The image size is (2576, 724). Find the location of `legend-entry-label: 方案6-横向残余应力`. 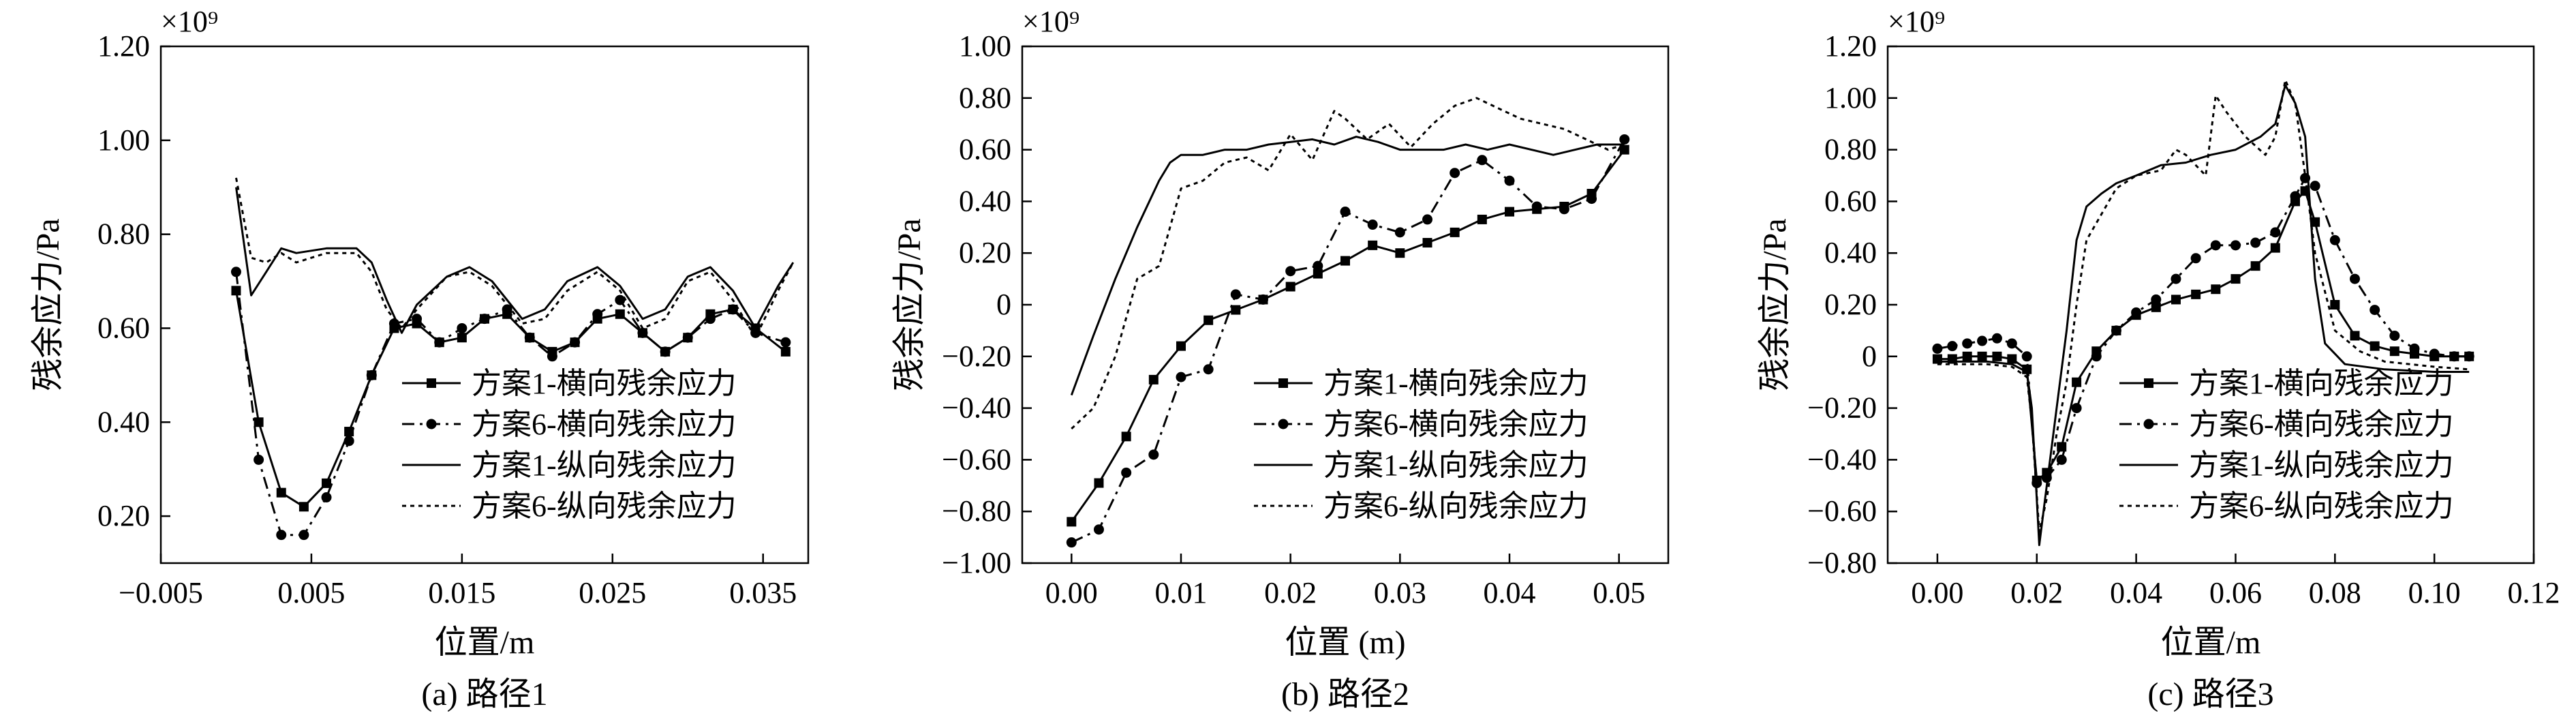

legend-entry-label: 方案6-横向残余应力 is located at coordinates (2321, 425).